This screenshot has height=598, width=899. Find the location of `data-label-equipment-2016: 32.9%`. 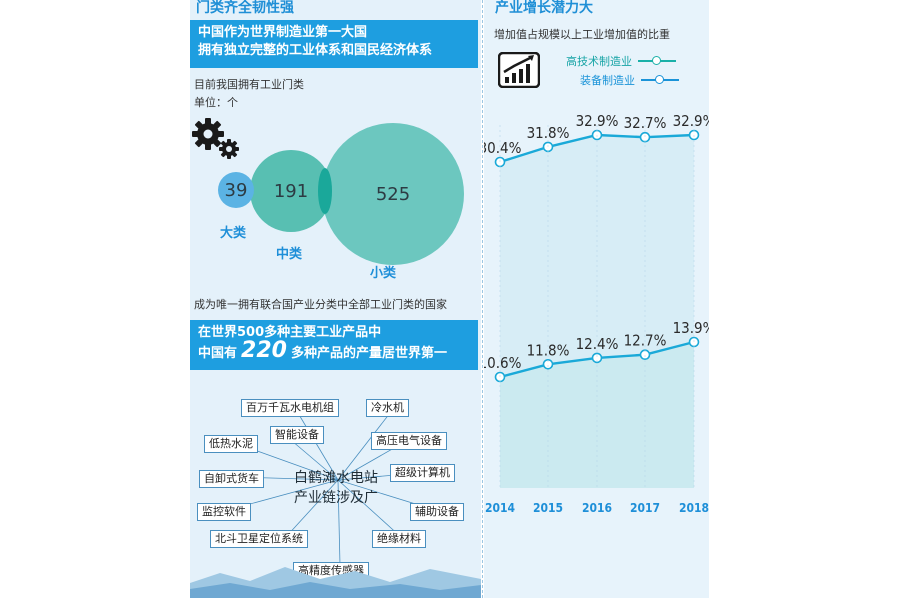

data-label-equipment-2016: 32.9% is located at coordinates (597, 121).